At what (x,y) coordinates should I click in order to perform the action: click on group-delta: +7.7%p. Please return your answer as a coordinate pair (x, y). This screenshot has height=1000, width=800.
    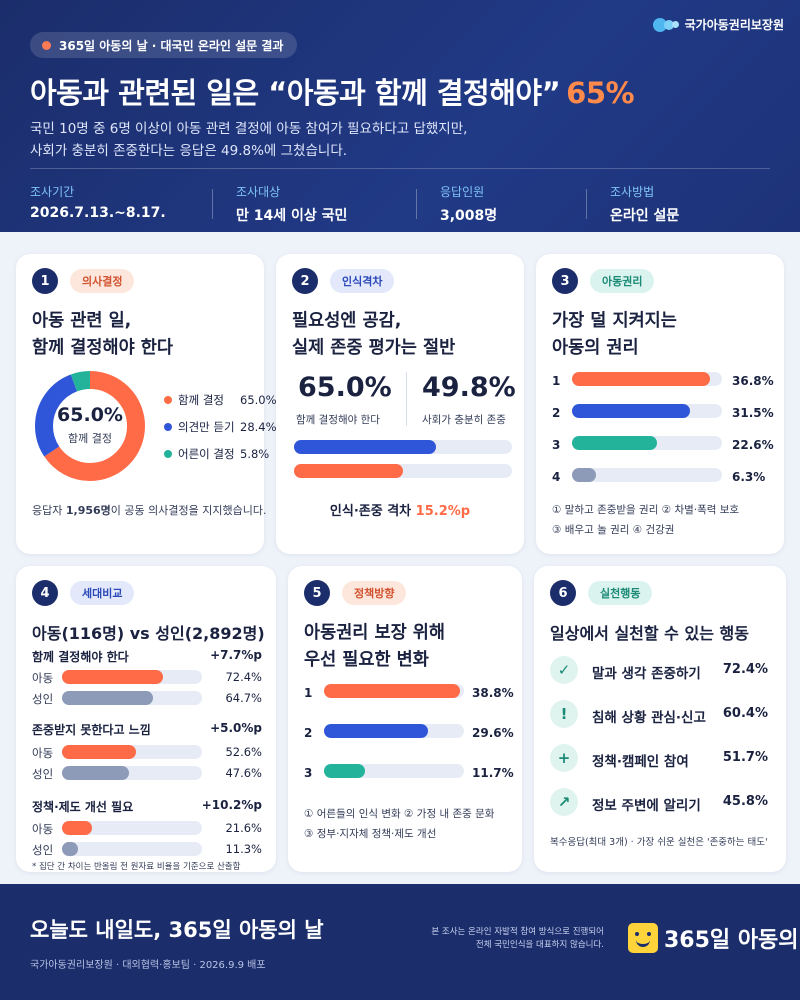
    Looking at the image, I should click on (236, 655).